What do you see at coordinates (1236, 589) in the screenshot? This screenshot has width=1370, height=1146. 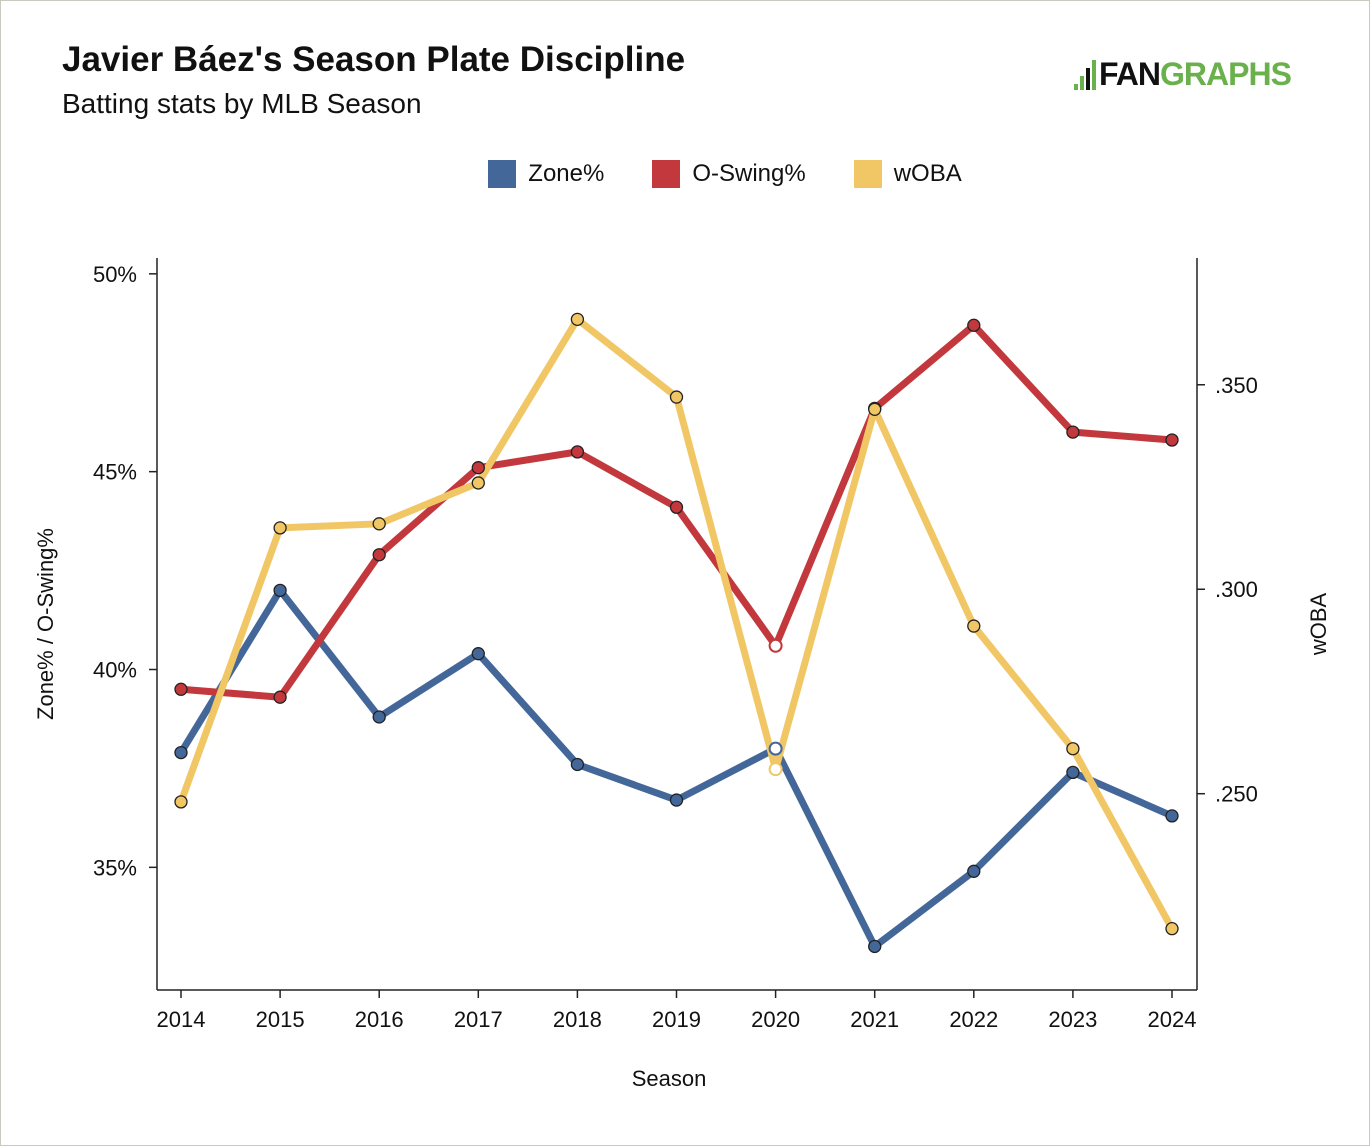 I see `y2-tick-label: .300` at bounding box center [1236, 589].